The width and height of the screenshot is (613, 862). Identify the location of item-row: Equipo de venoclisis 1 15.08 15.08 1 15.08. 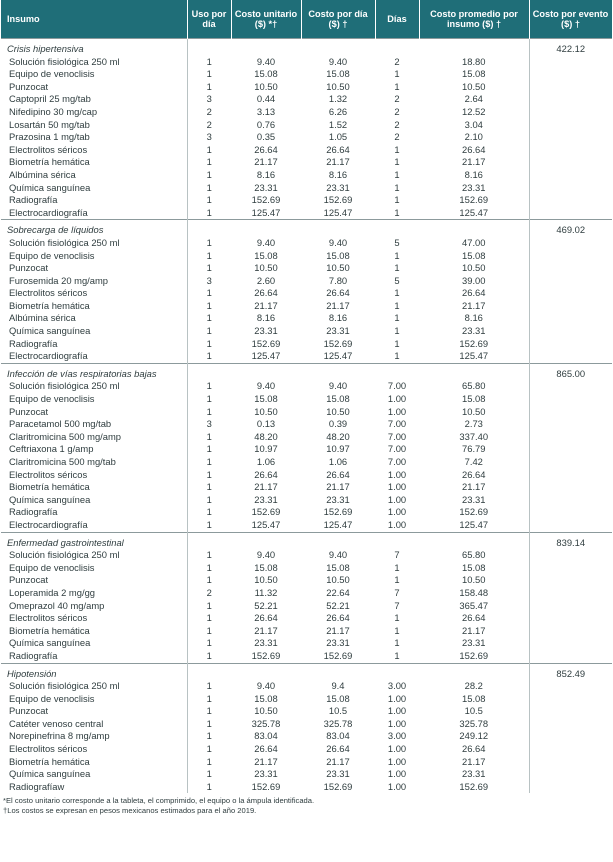
(306, 256).